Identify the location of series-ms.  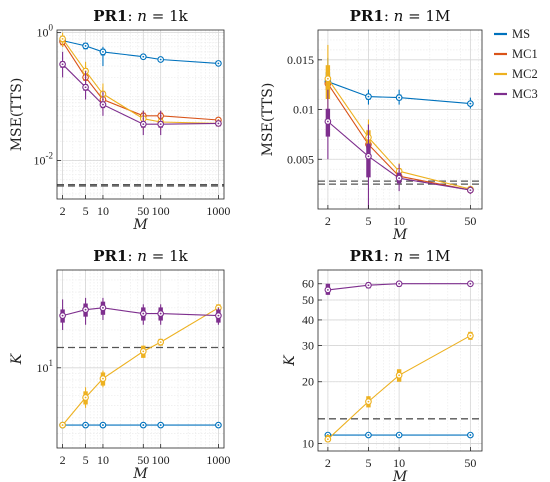
(399, 435).